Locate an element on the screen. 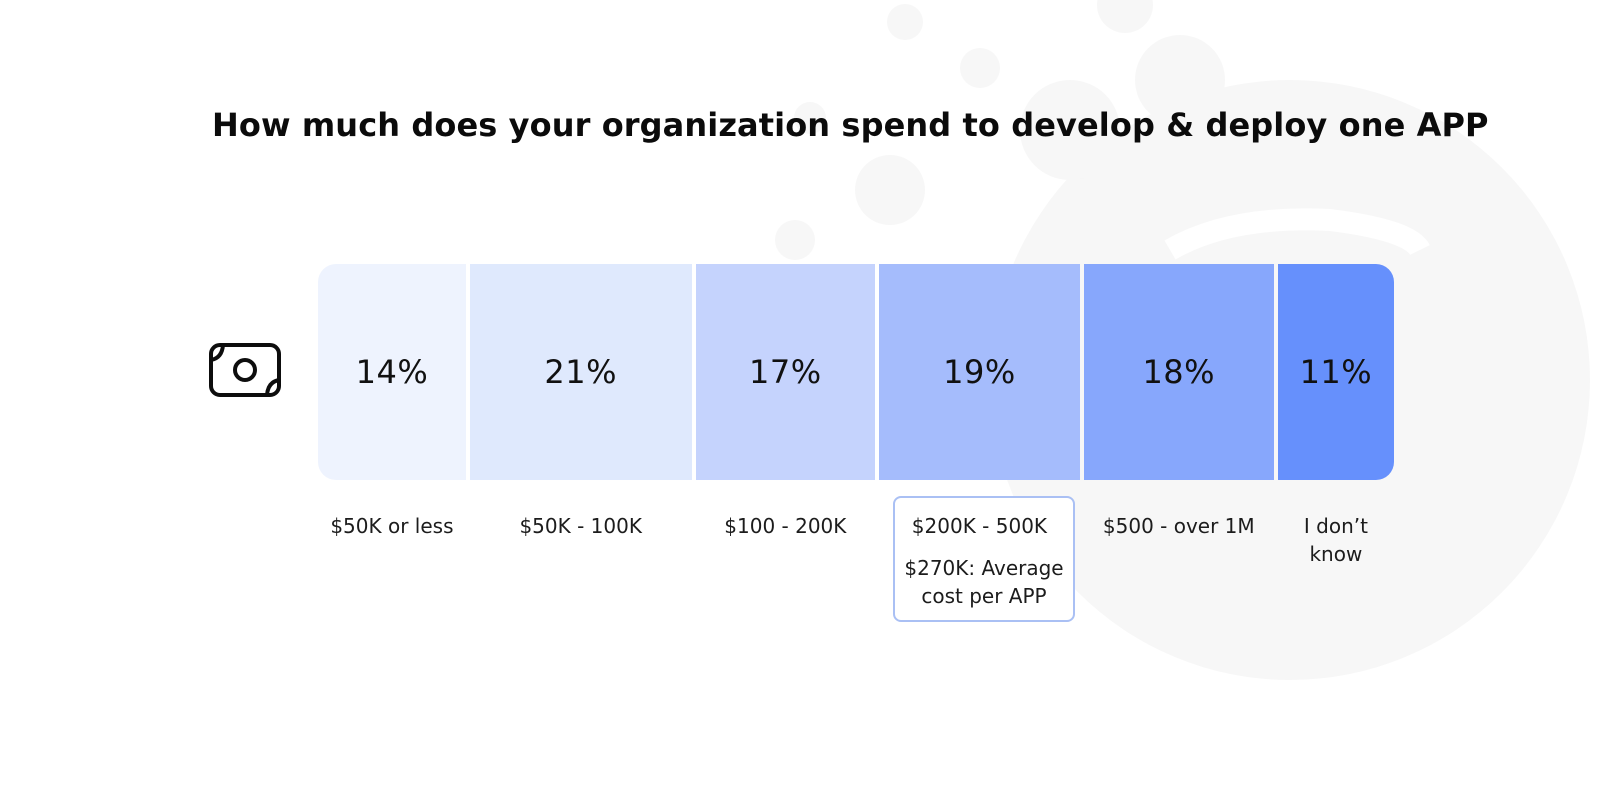 The width and height of the screenshot is (1600, 800). bar-segment: 14% is located at coordinates (392, 372).